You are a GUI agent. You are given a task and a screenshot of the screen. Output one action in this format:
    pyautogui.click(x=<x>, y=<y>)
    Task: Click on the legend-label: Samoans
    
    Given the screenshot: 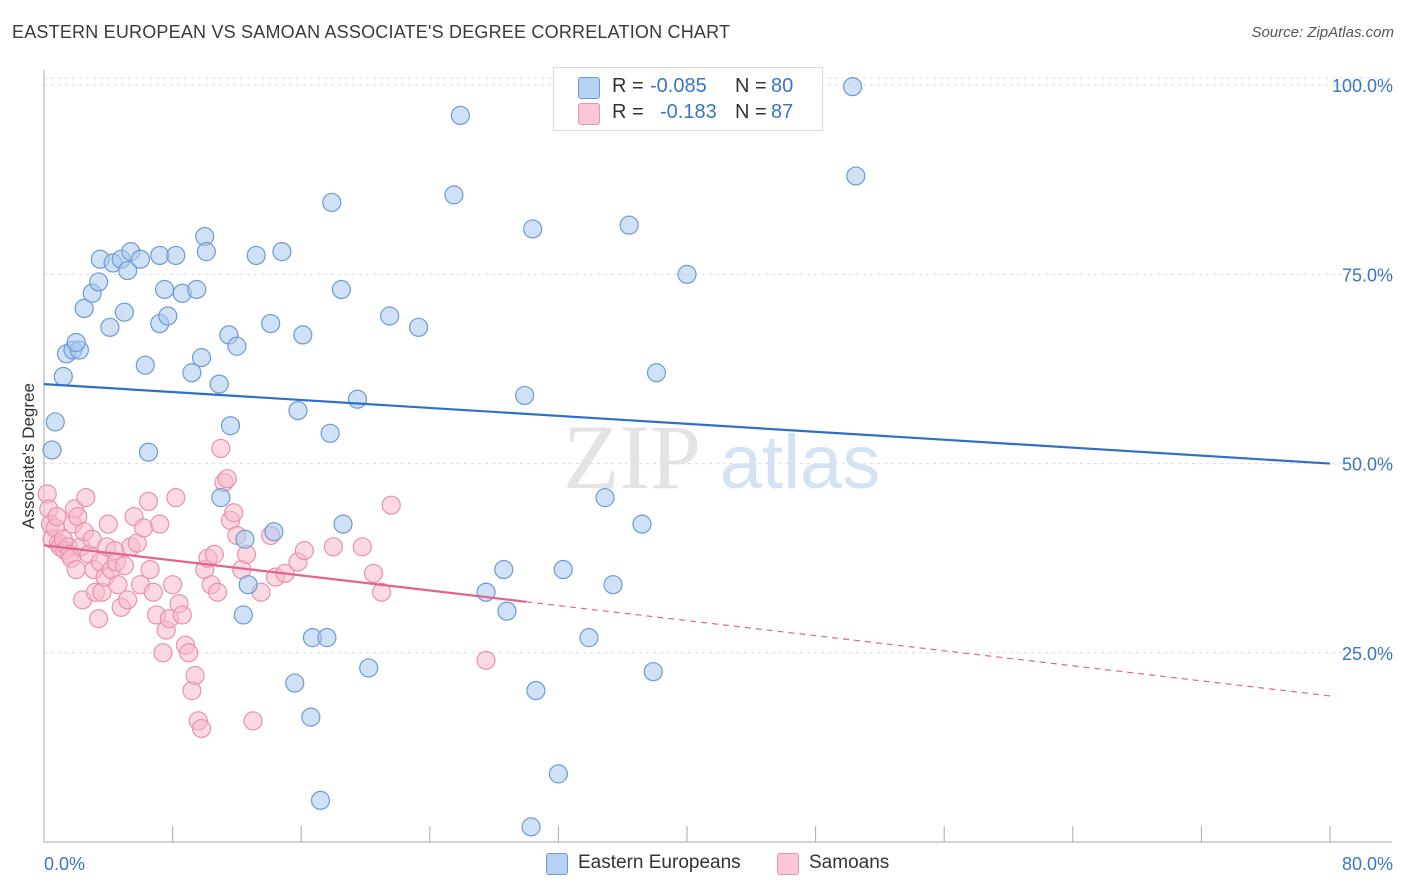 What is the action you would take?
    pyautogui.click(x=849, y=862)
    